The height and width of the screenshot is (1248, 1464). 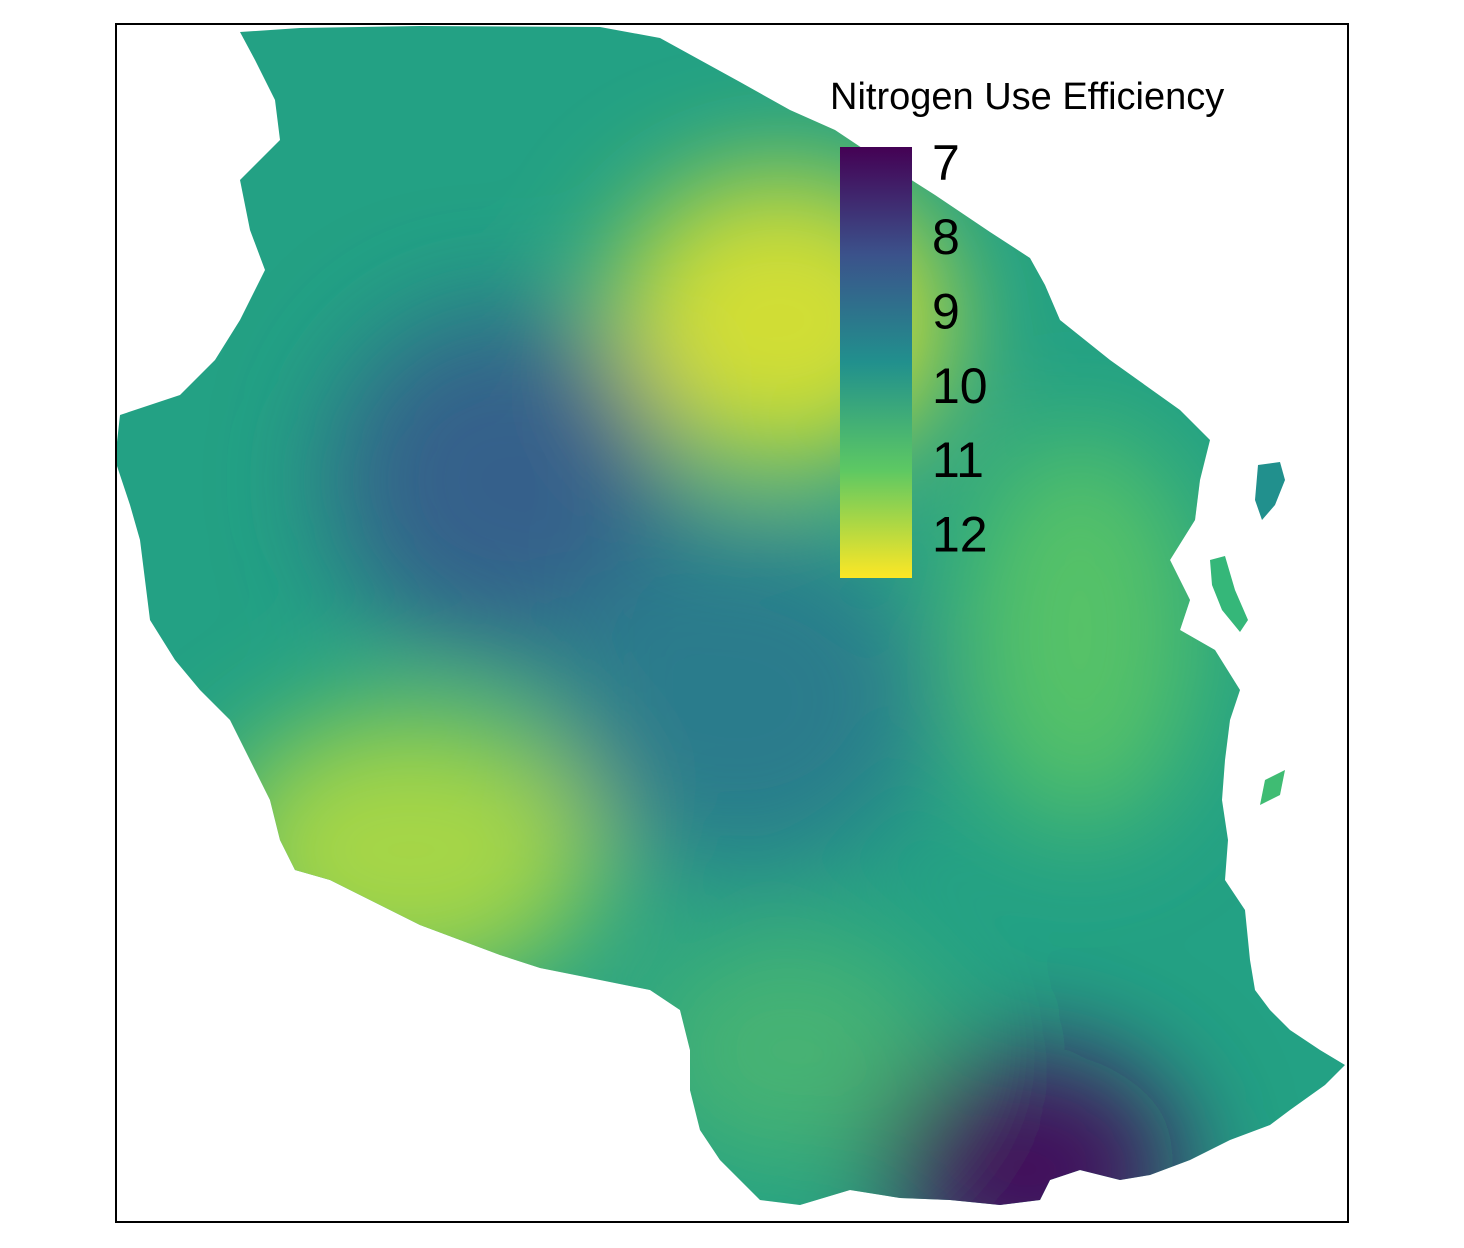 What do you see at coordinates (1080, 630) in the screenshot?
I see `hotspot-east-coast-high` at bounding box center [1080, 630].